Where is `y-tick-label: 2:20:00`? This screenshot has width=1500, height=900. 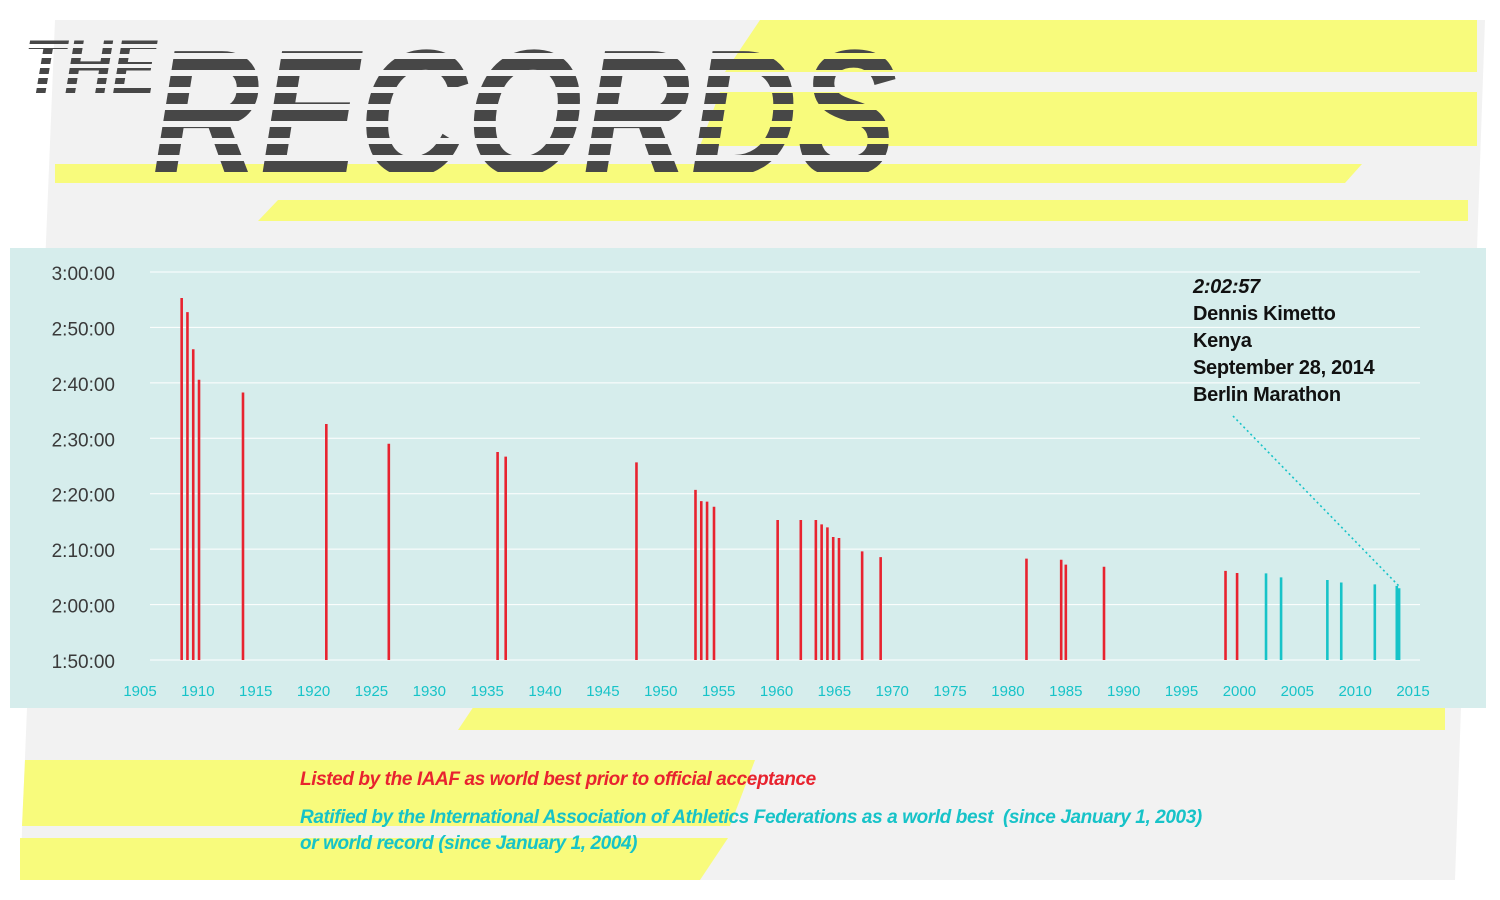 y-tick-label: 2:20:00 is located at coordinates (83, 496).